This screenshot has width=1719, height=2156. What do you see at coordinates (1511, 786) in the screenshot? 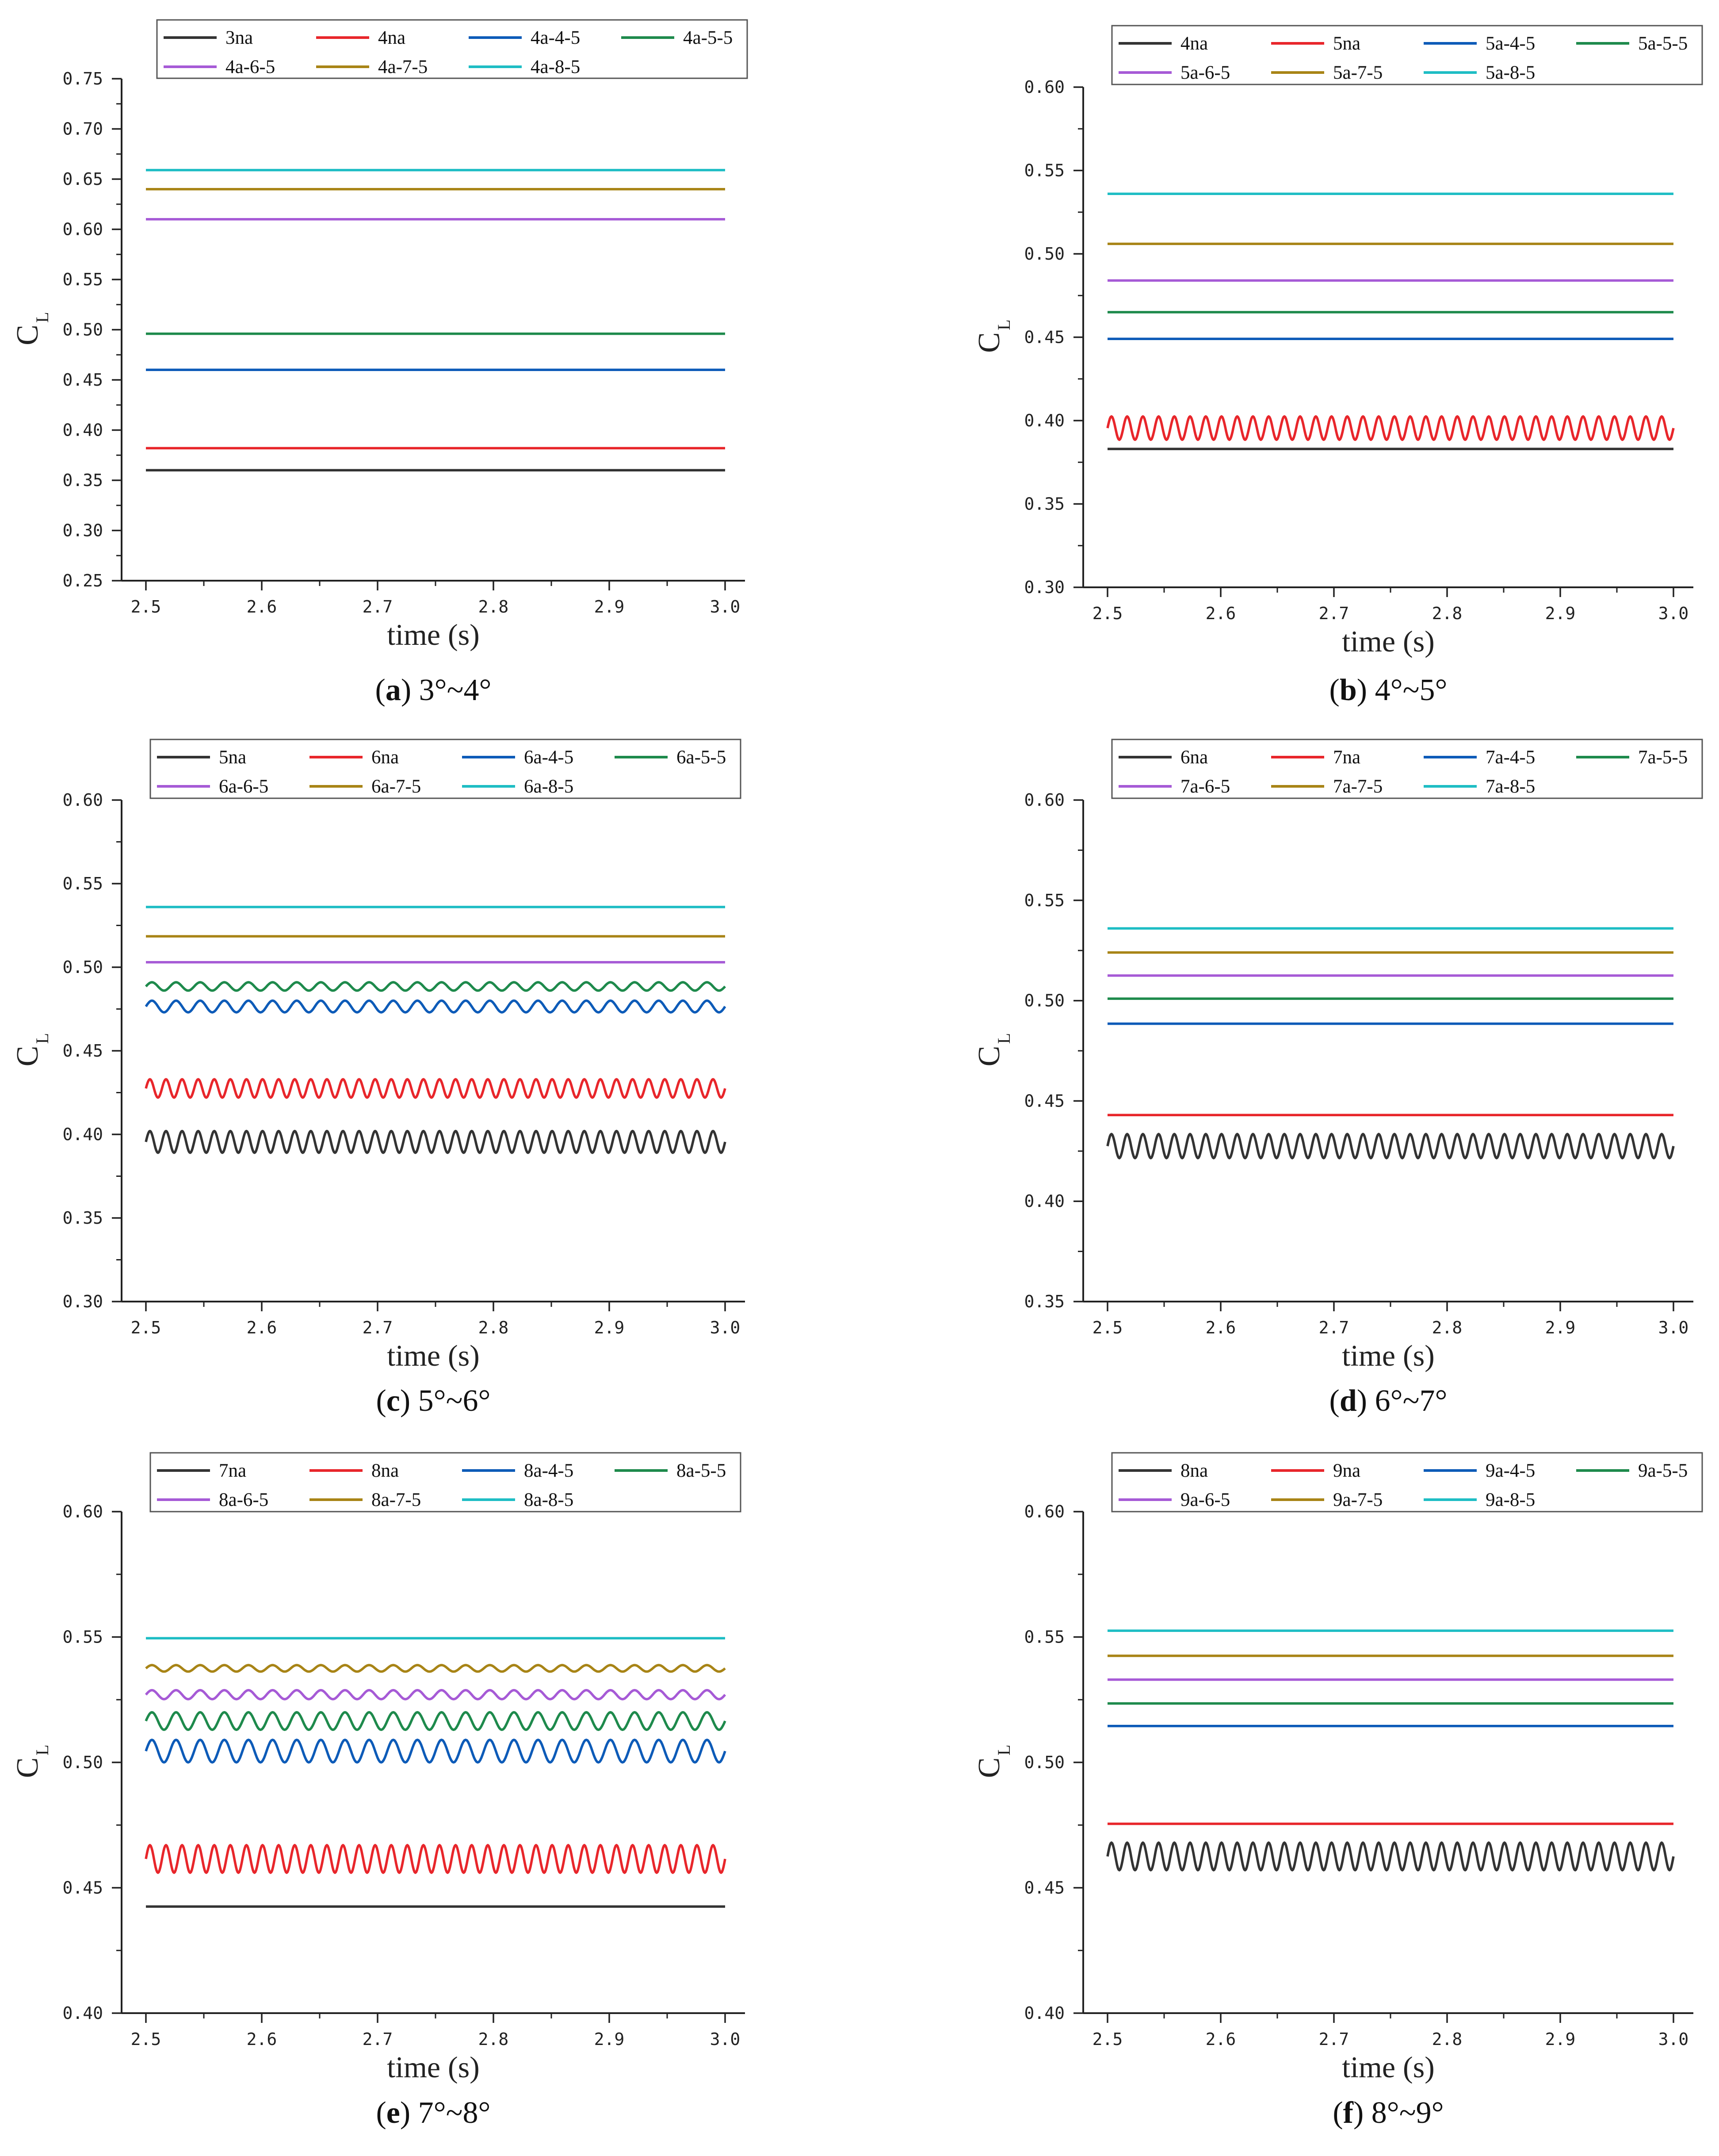
I see `legend-label-7a-8-5: 7a-8-5` at bounding box center [1511, 786].